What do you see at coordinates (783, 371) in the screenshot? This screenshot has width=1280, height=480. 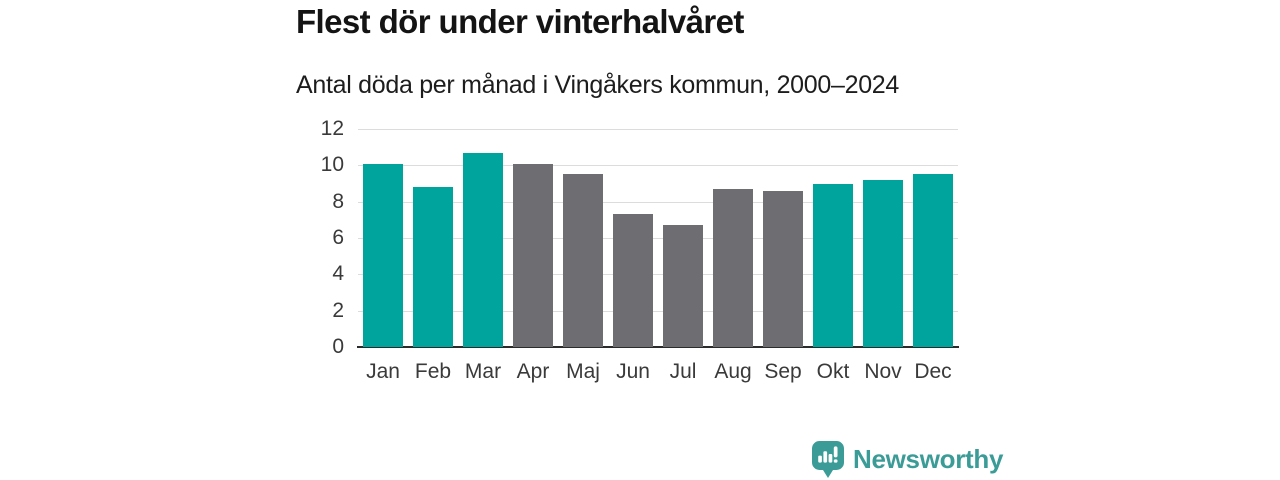 I see `x-axis-label-Sep: Sep` at bounding box center [783, 371].